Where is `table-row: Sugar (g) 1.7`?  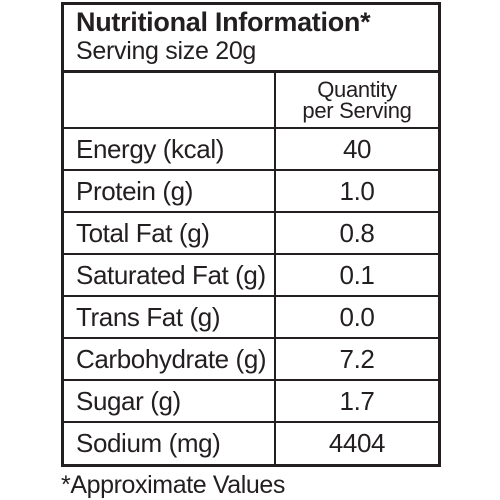 table-row: Sugar (g) 1.7 is located at coordinates (251, 400).